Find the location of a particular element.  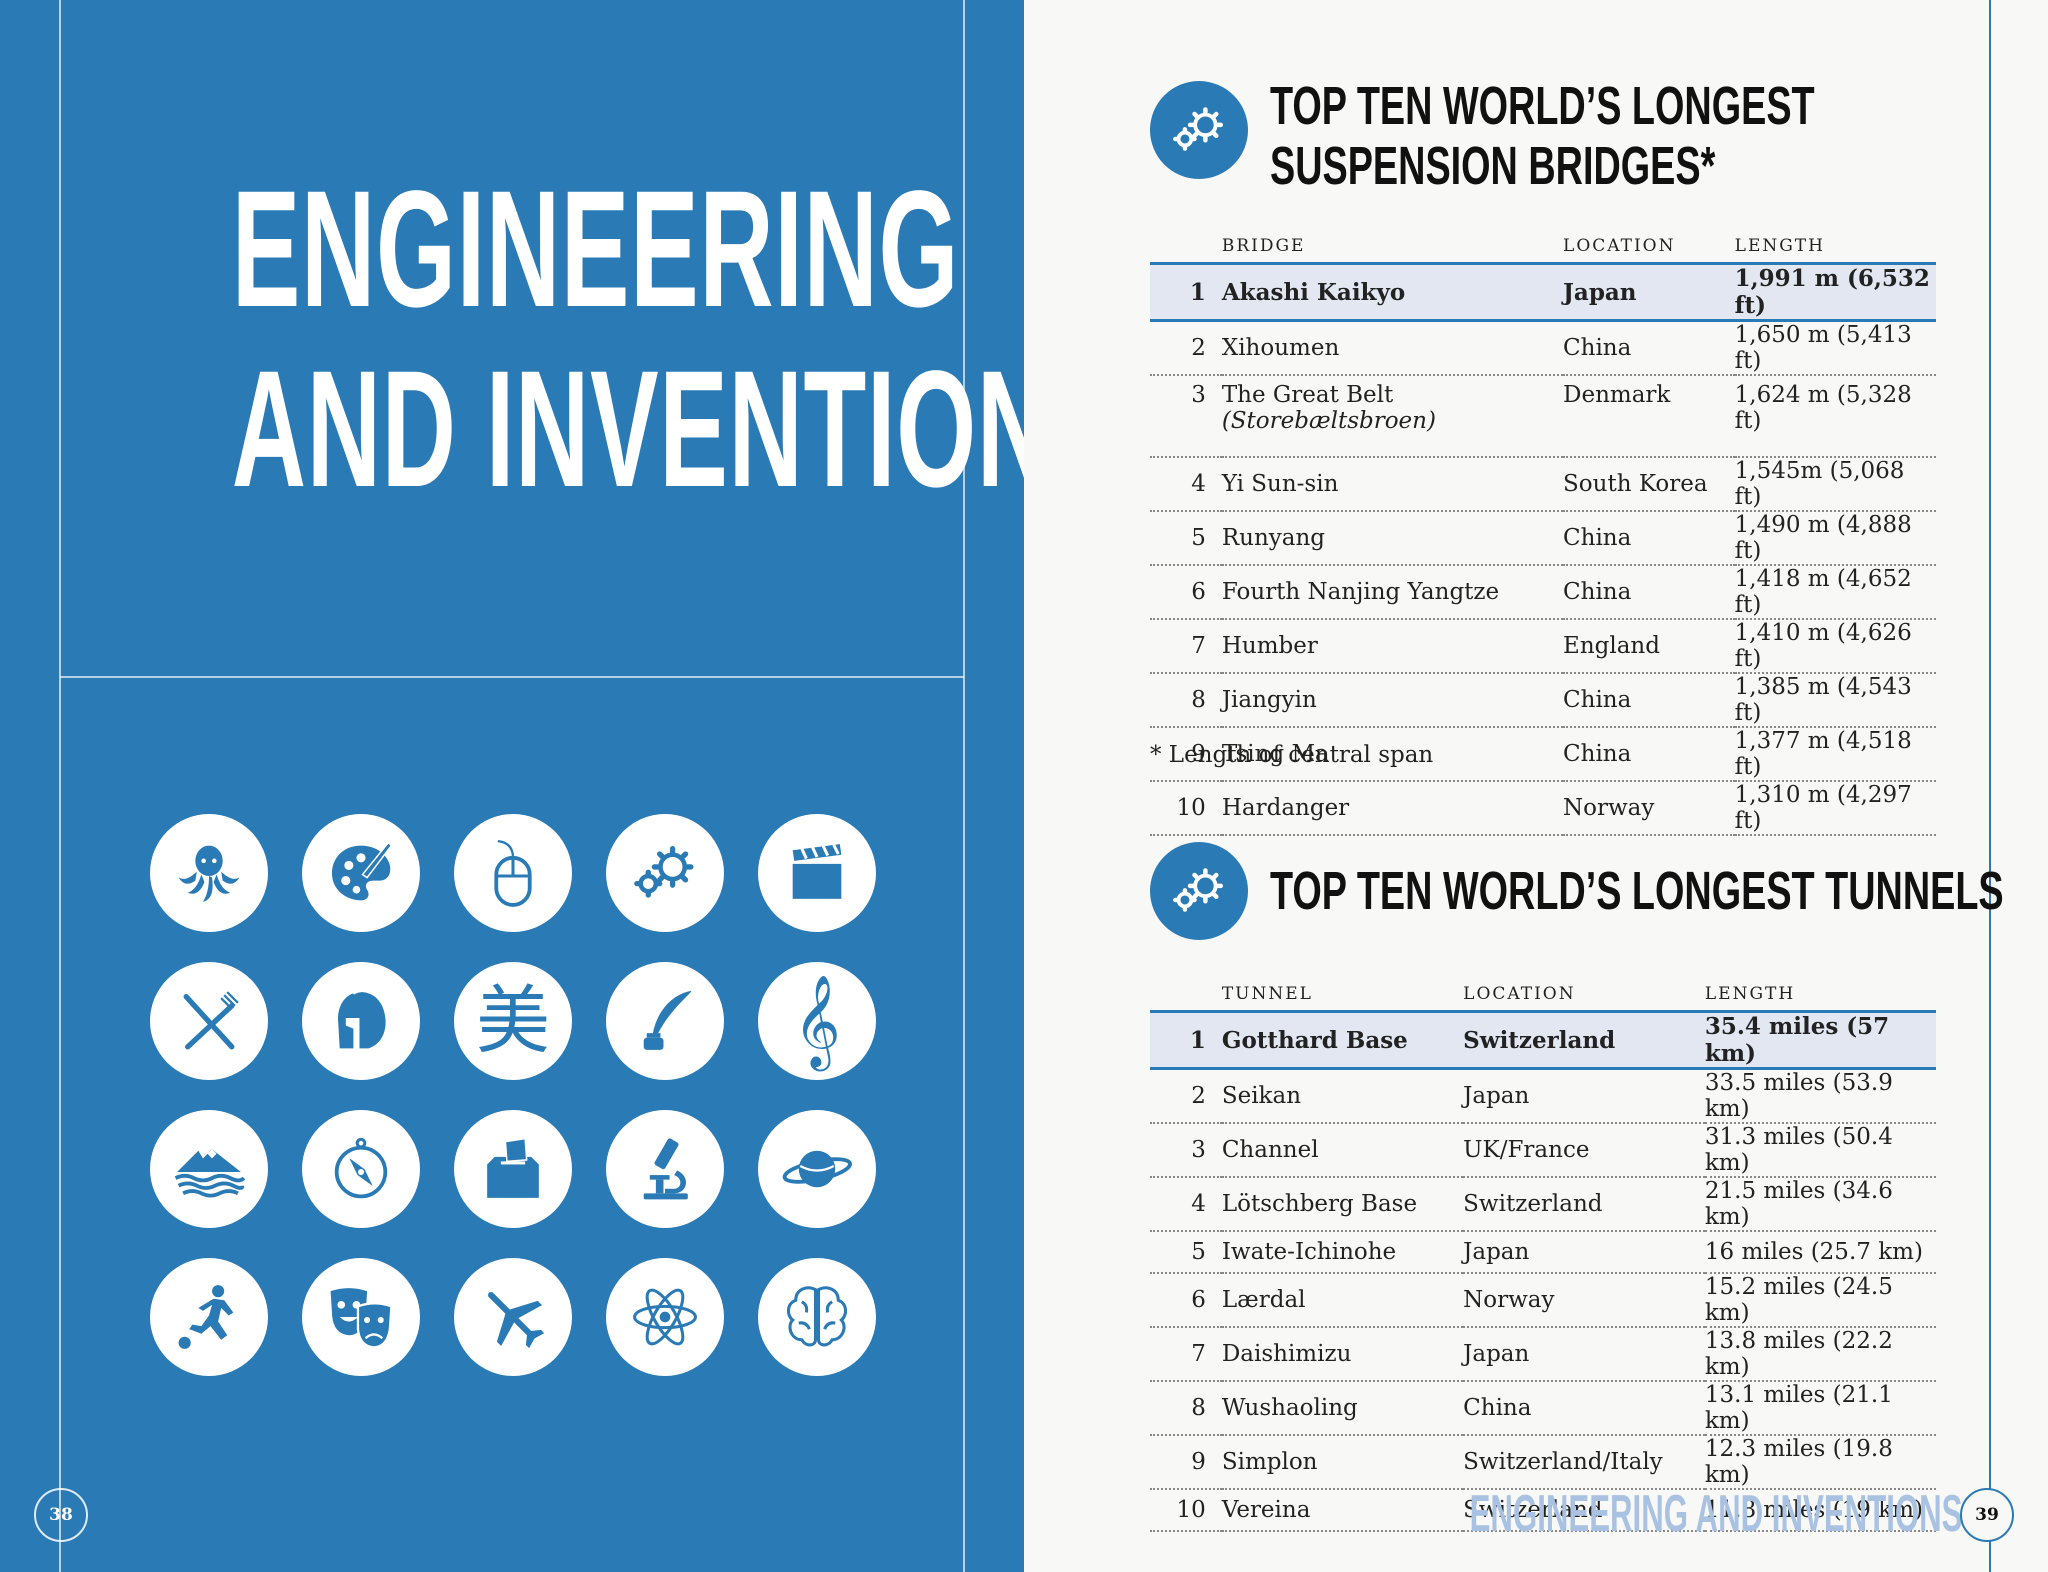

palette-icon is located at coordinates (361, 873).